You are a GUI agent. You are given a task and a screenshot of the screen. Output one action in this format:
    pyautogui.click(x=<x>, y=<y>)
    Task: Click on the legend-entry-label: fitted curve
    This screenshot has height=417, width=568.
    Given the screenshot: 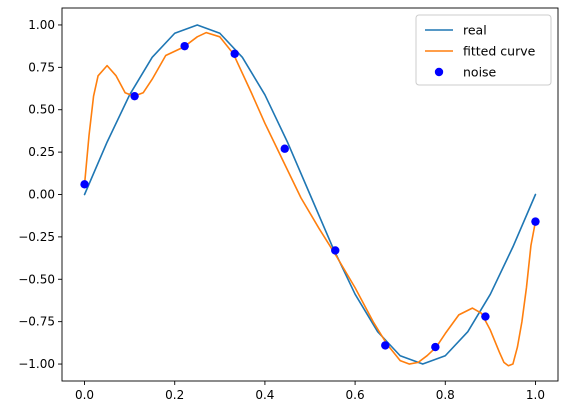 What is the action you would take?
    pyautogui.click(x=499, y=51)
    